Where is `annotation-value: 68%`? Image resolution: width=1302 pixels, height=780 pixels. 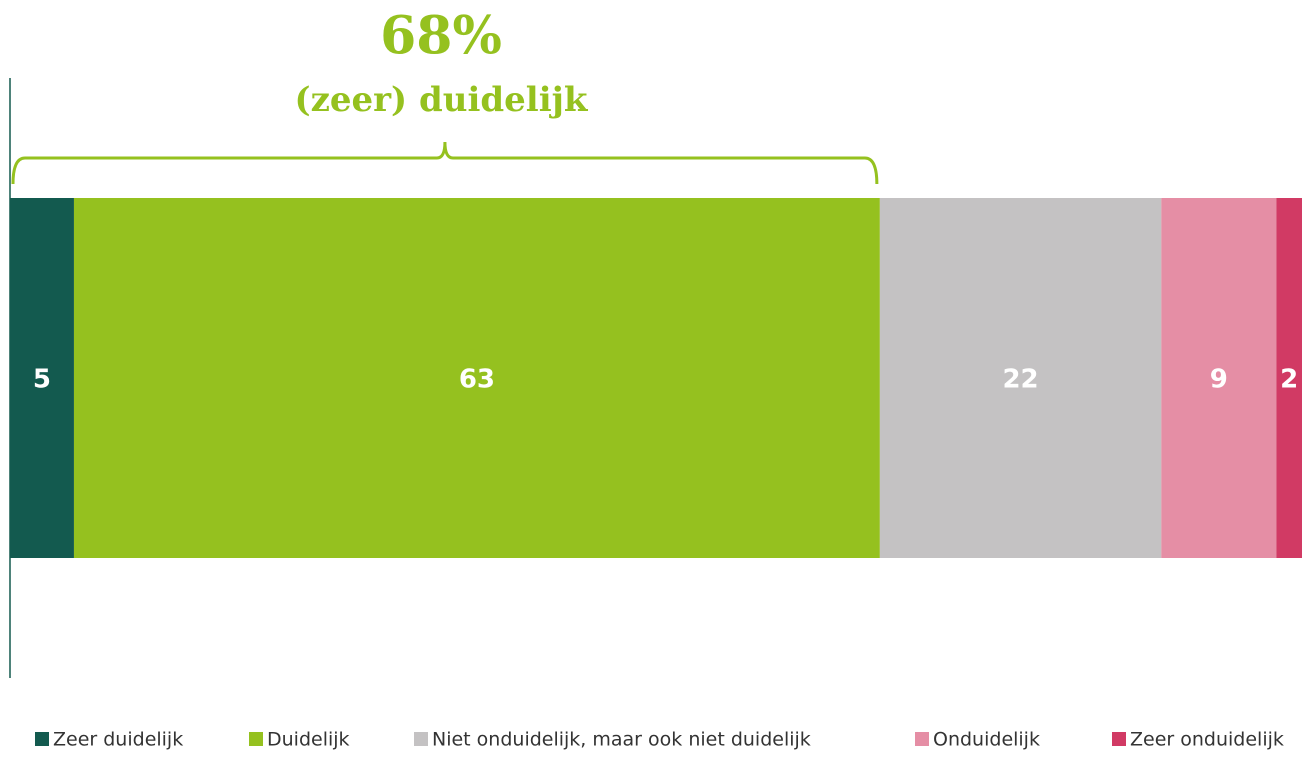
annotation-value: 68% is located at coordinates (441, 36).